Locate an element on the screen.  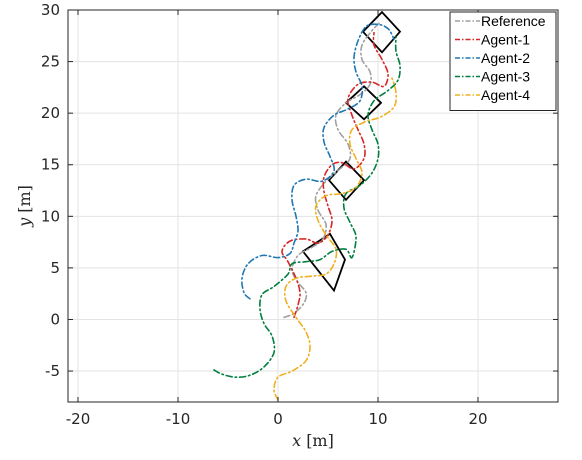
legend-item: Agent-2 is located at coordinates (492, 58).